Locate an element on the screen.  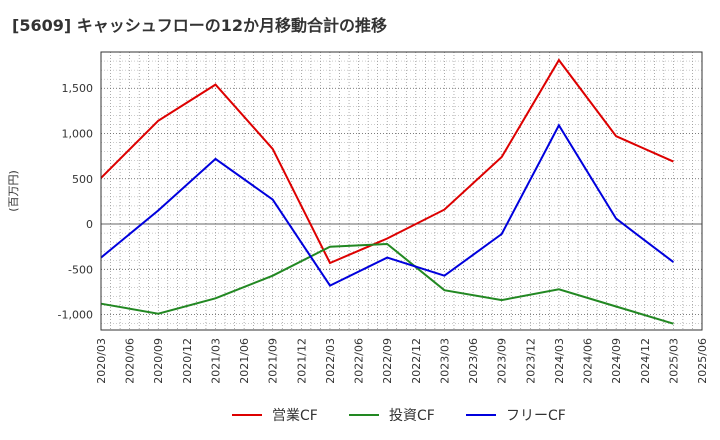
legend-label: フリーCF is located at coordinates (536, 416).